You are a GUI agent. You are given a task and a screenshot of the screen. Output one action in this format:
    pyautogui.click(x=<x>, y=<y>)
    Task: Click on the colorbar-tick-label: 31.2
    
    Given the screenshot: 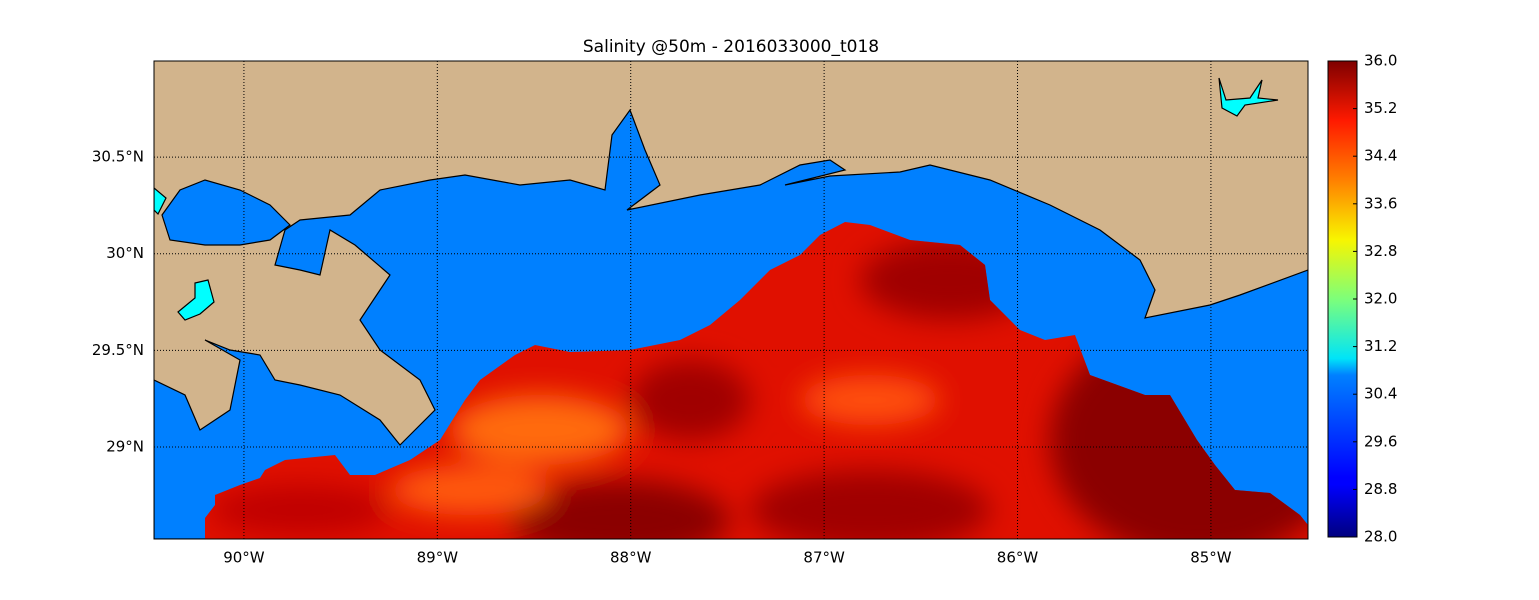 What is the action you would take?
    pyautogui.click(x=1380, y=346)
    